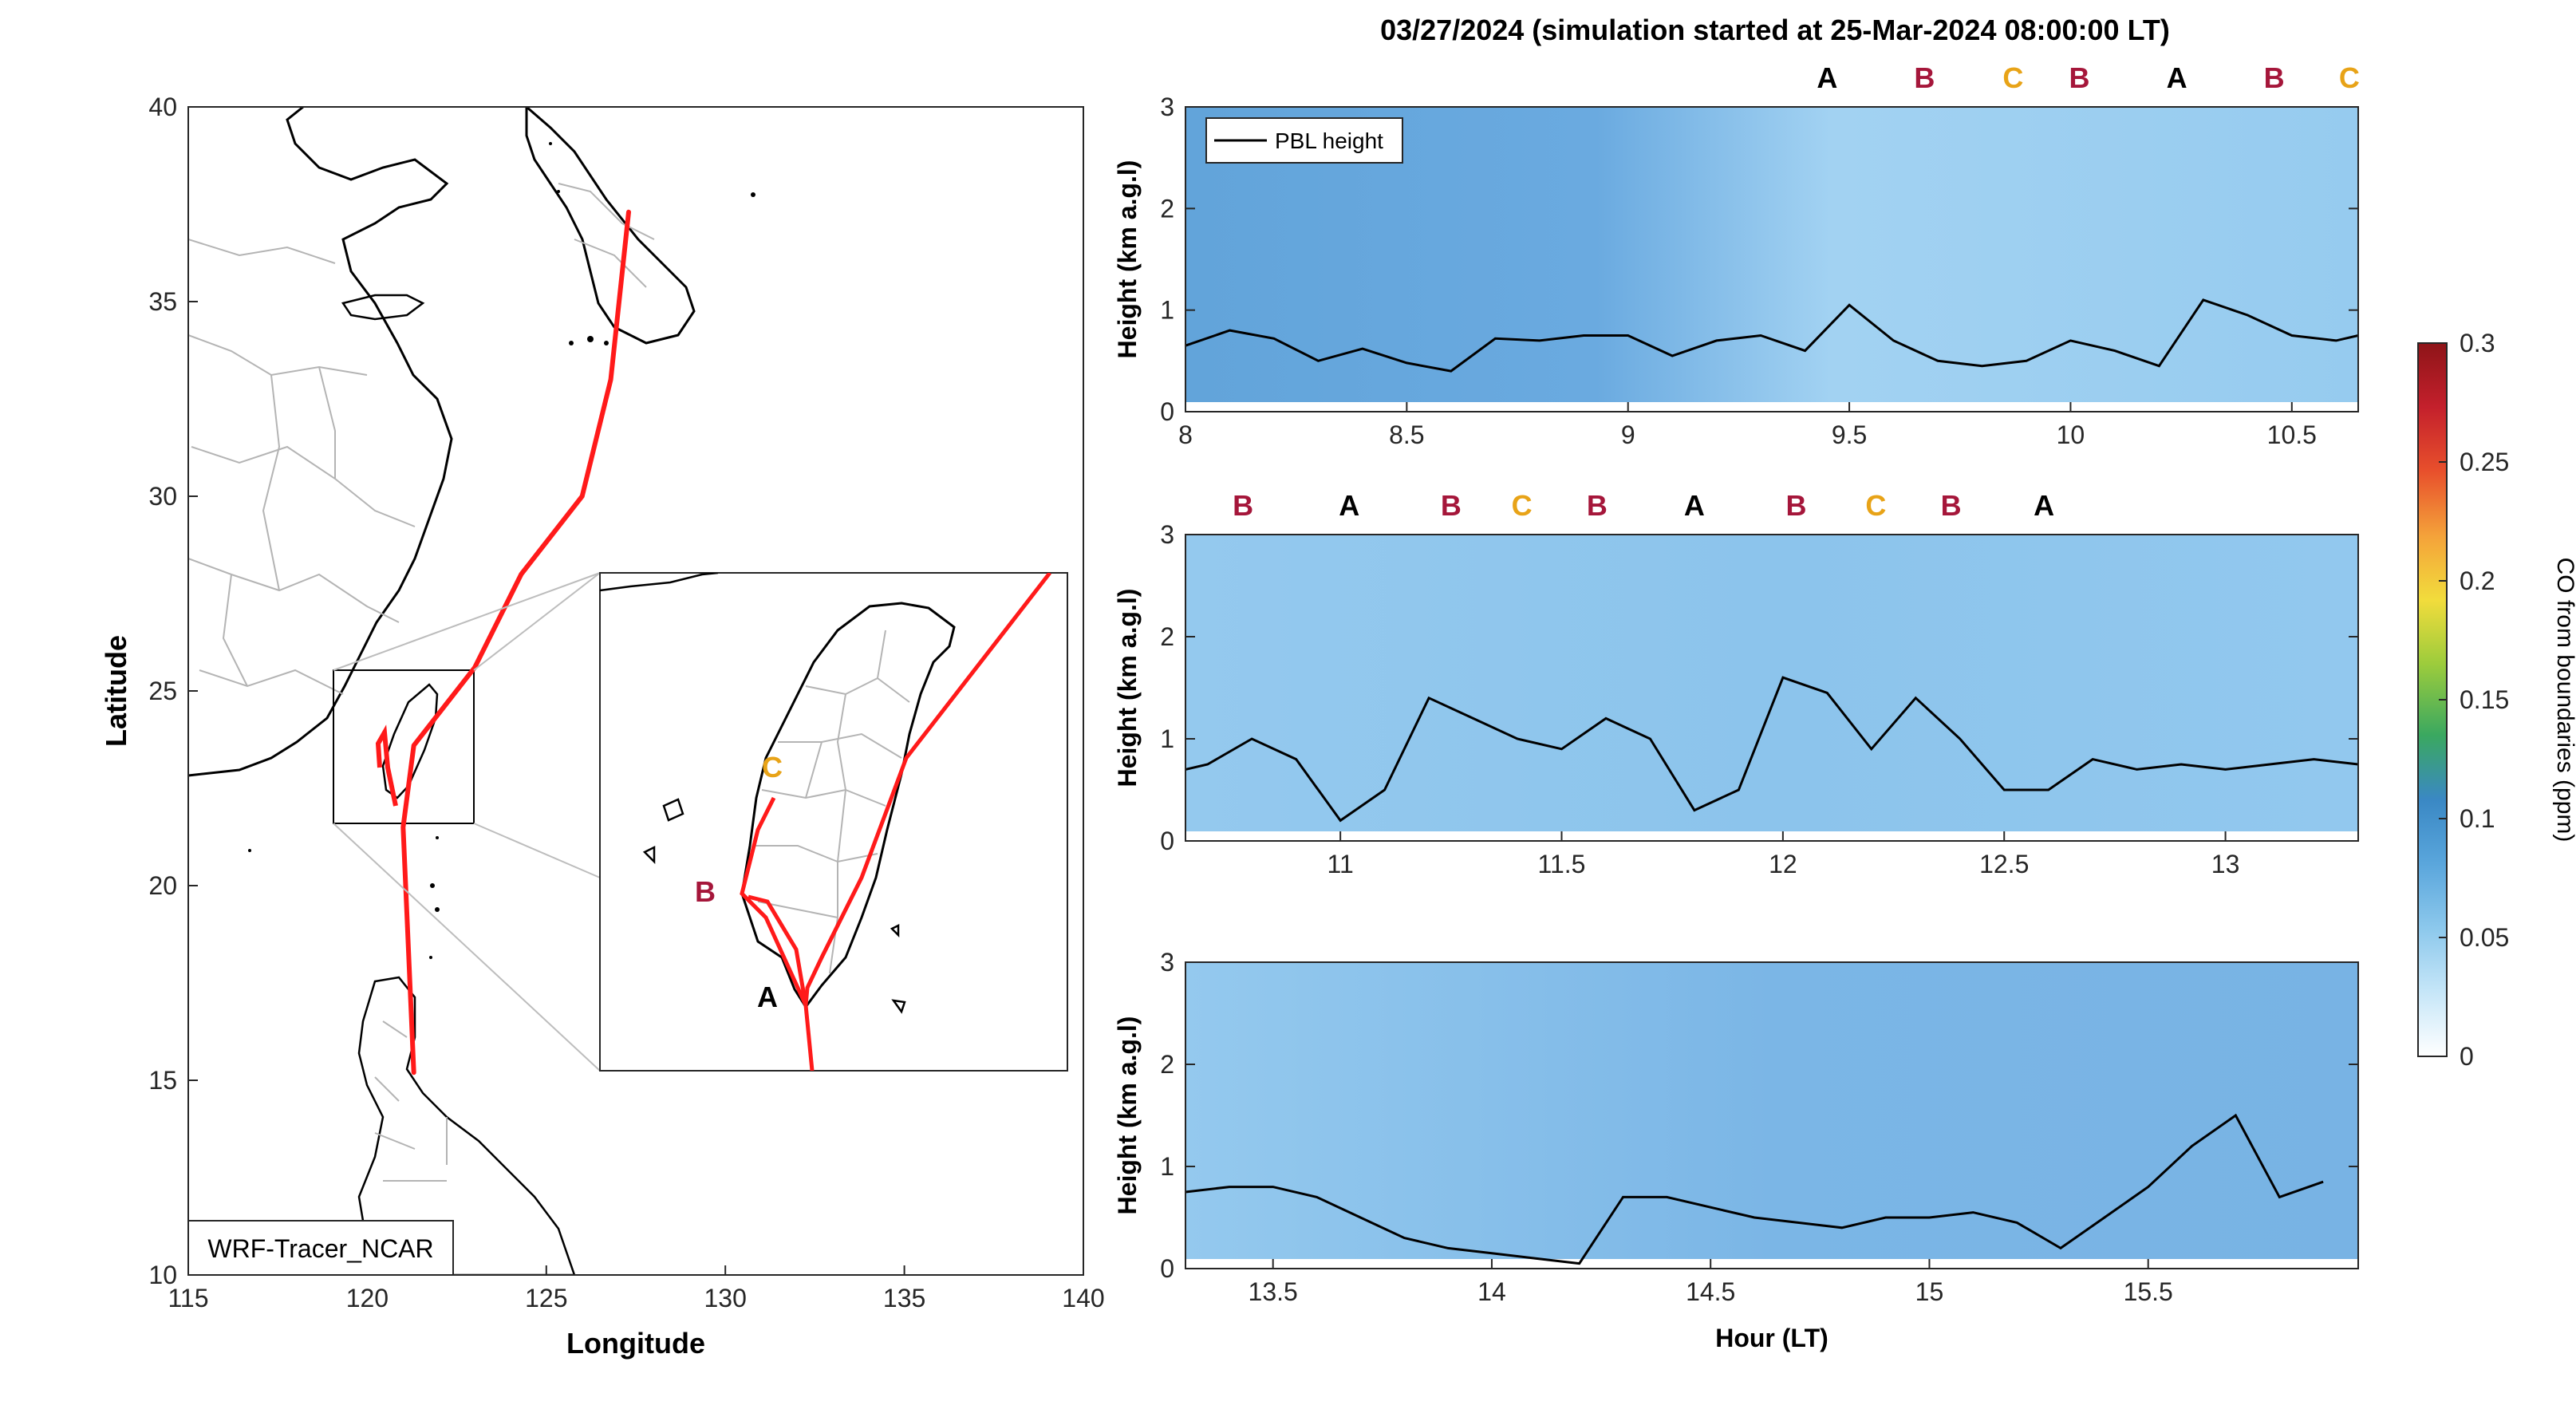 The image size is (2576, 1413). I want to click on curtain-1-ylabel: Height (km a.g.l), so click(1127, 259).